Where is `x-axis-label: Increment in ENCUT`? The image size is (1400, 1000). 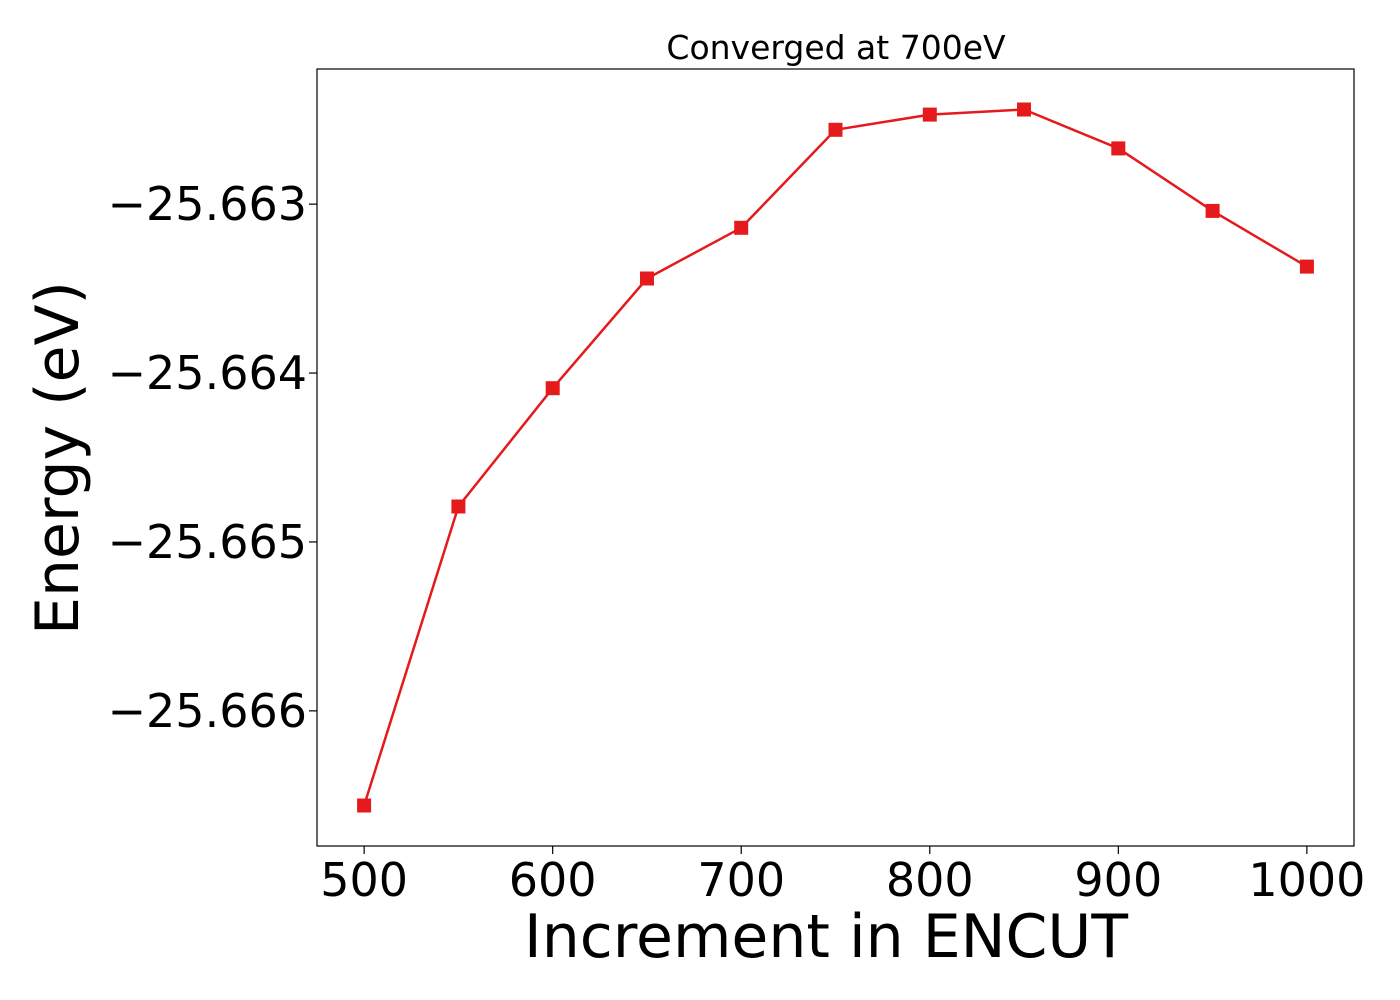
x-axis-label: Increment in ENCUT is located at coordinates (826, 937).